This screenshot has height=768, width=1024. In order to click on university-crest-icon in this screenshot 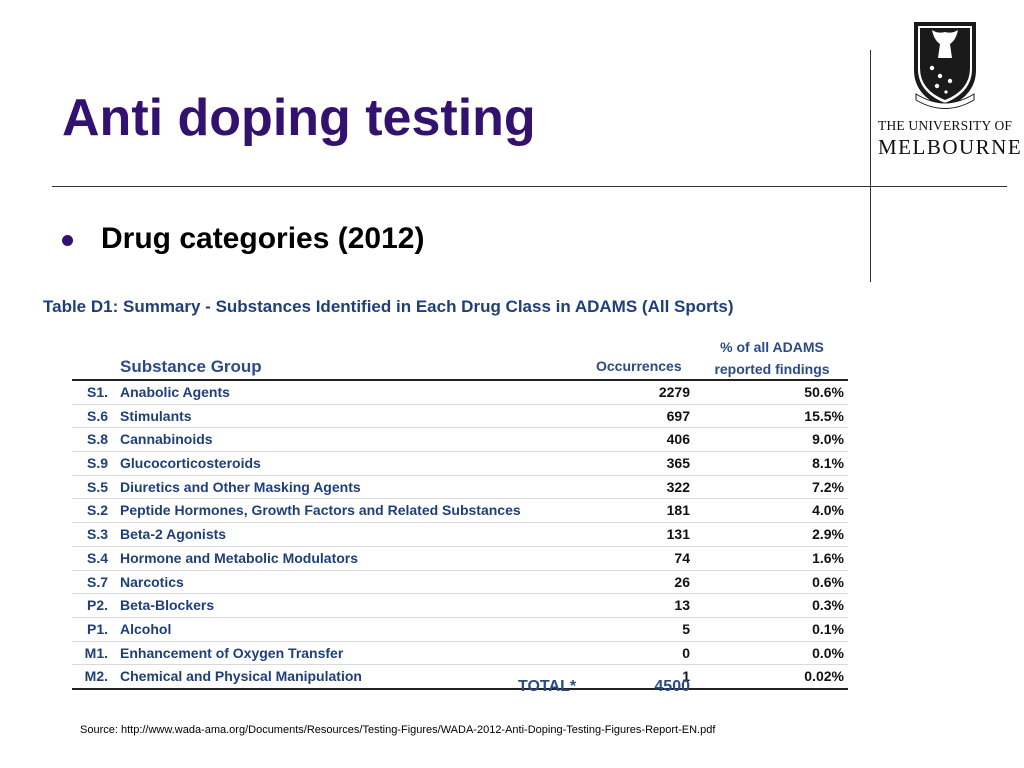, I will do `click(945, 65)`.